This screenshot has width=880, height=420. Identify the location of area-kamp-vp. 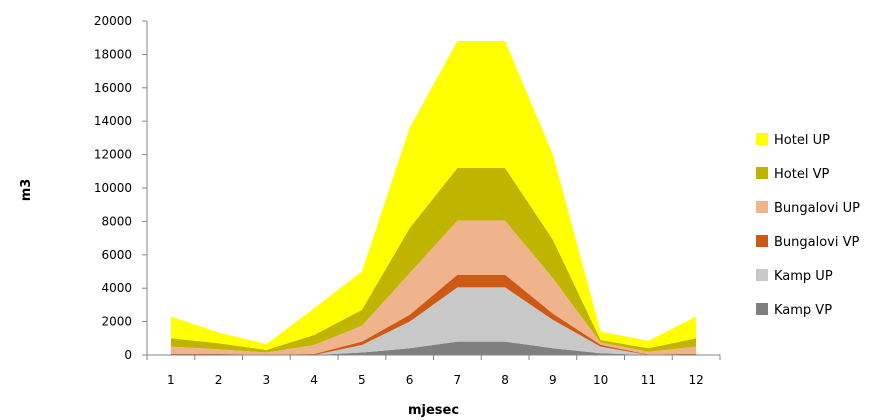
(433, 348).